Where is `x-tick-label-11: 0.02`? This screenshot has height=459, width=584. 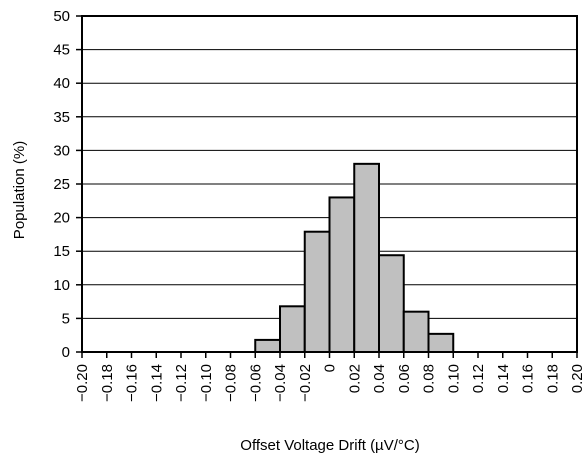
x-tick-label-11: 0.02 is located at coordinates (354, 378).